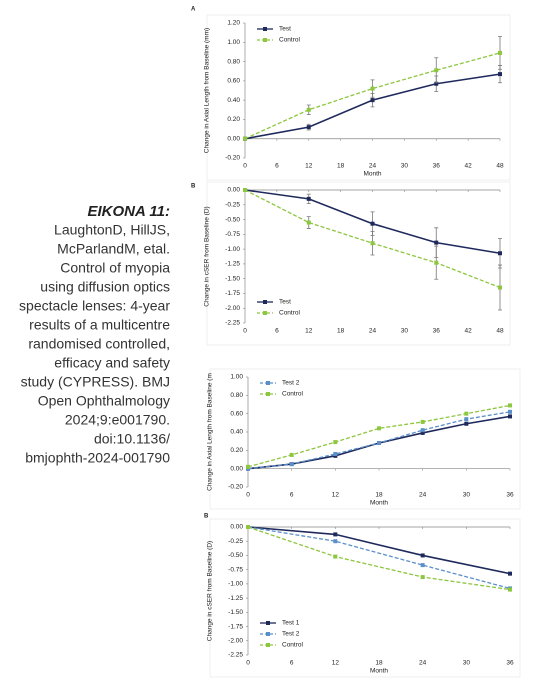 Image resolution: width=536 pixels, height=682 pixels. I want to click on legend-label: Test 2, so click(291, 634).